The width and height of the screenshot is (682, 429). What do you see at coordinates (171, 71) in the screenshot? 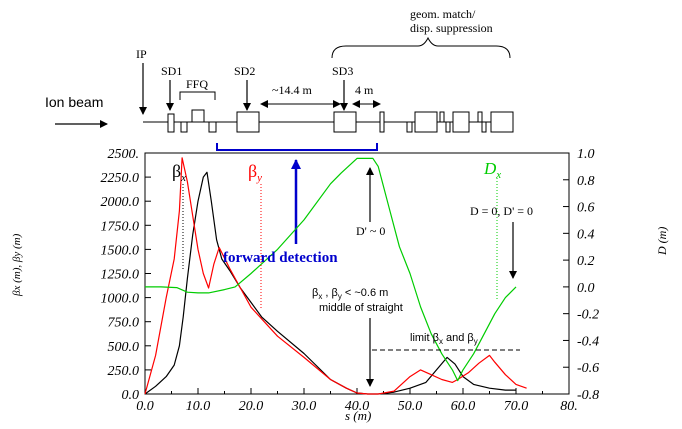
I see `sd1-label: SD1` at bounding box center [171, 71].